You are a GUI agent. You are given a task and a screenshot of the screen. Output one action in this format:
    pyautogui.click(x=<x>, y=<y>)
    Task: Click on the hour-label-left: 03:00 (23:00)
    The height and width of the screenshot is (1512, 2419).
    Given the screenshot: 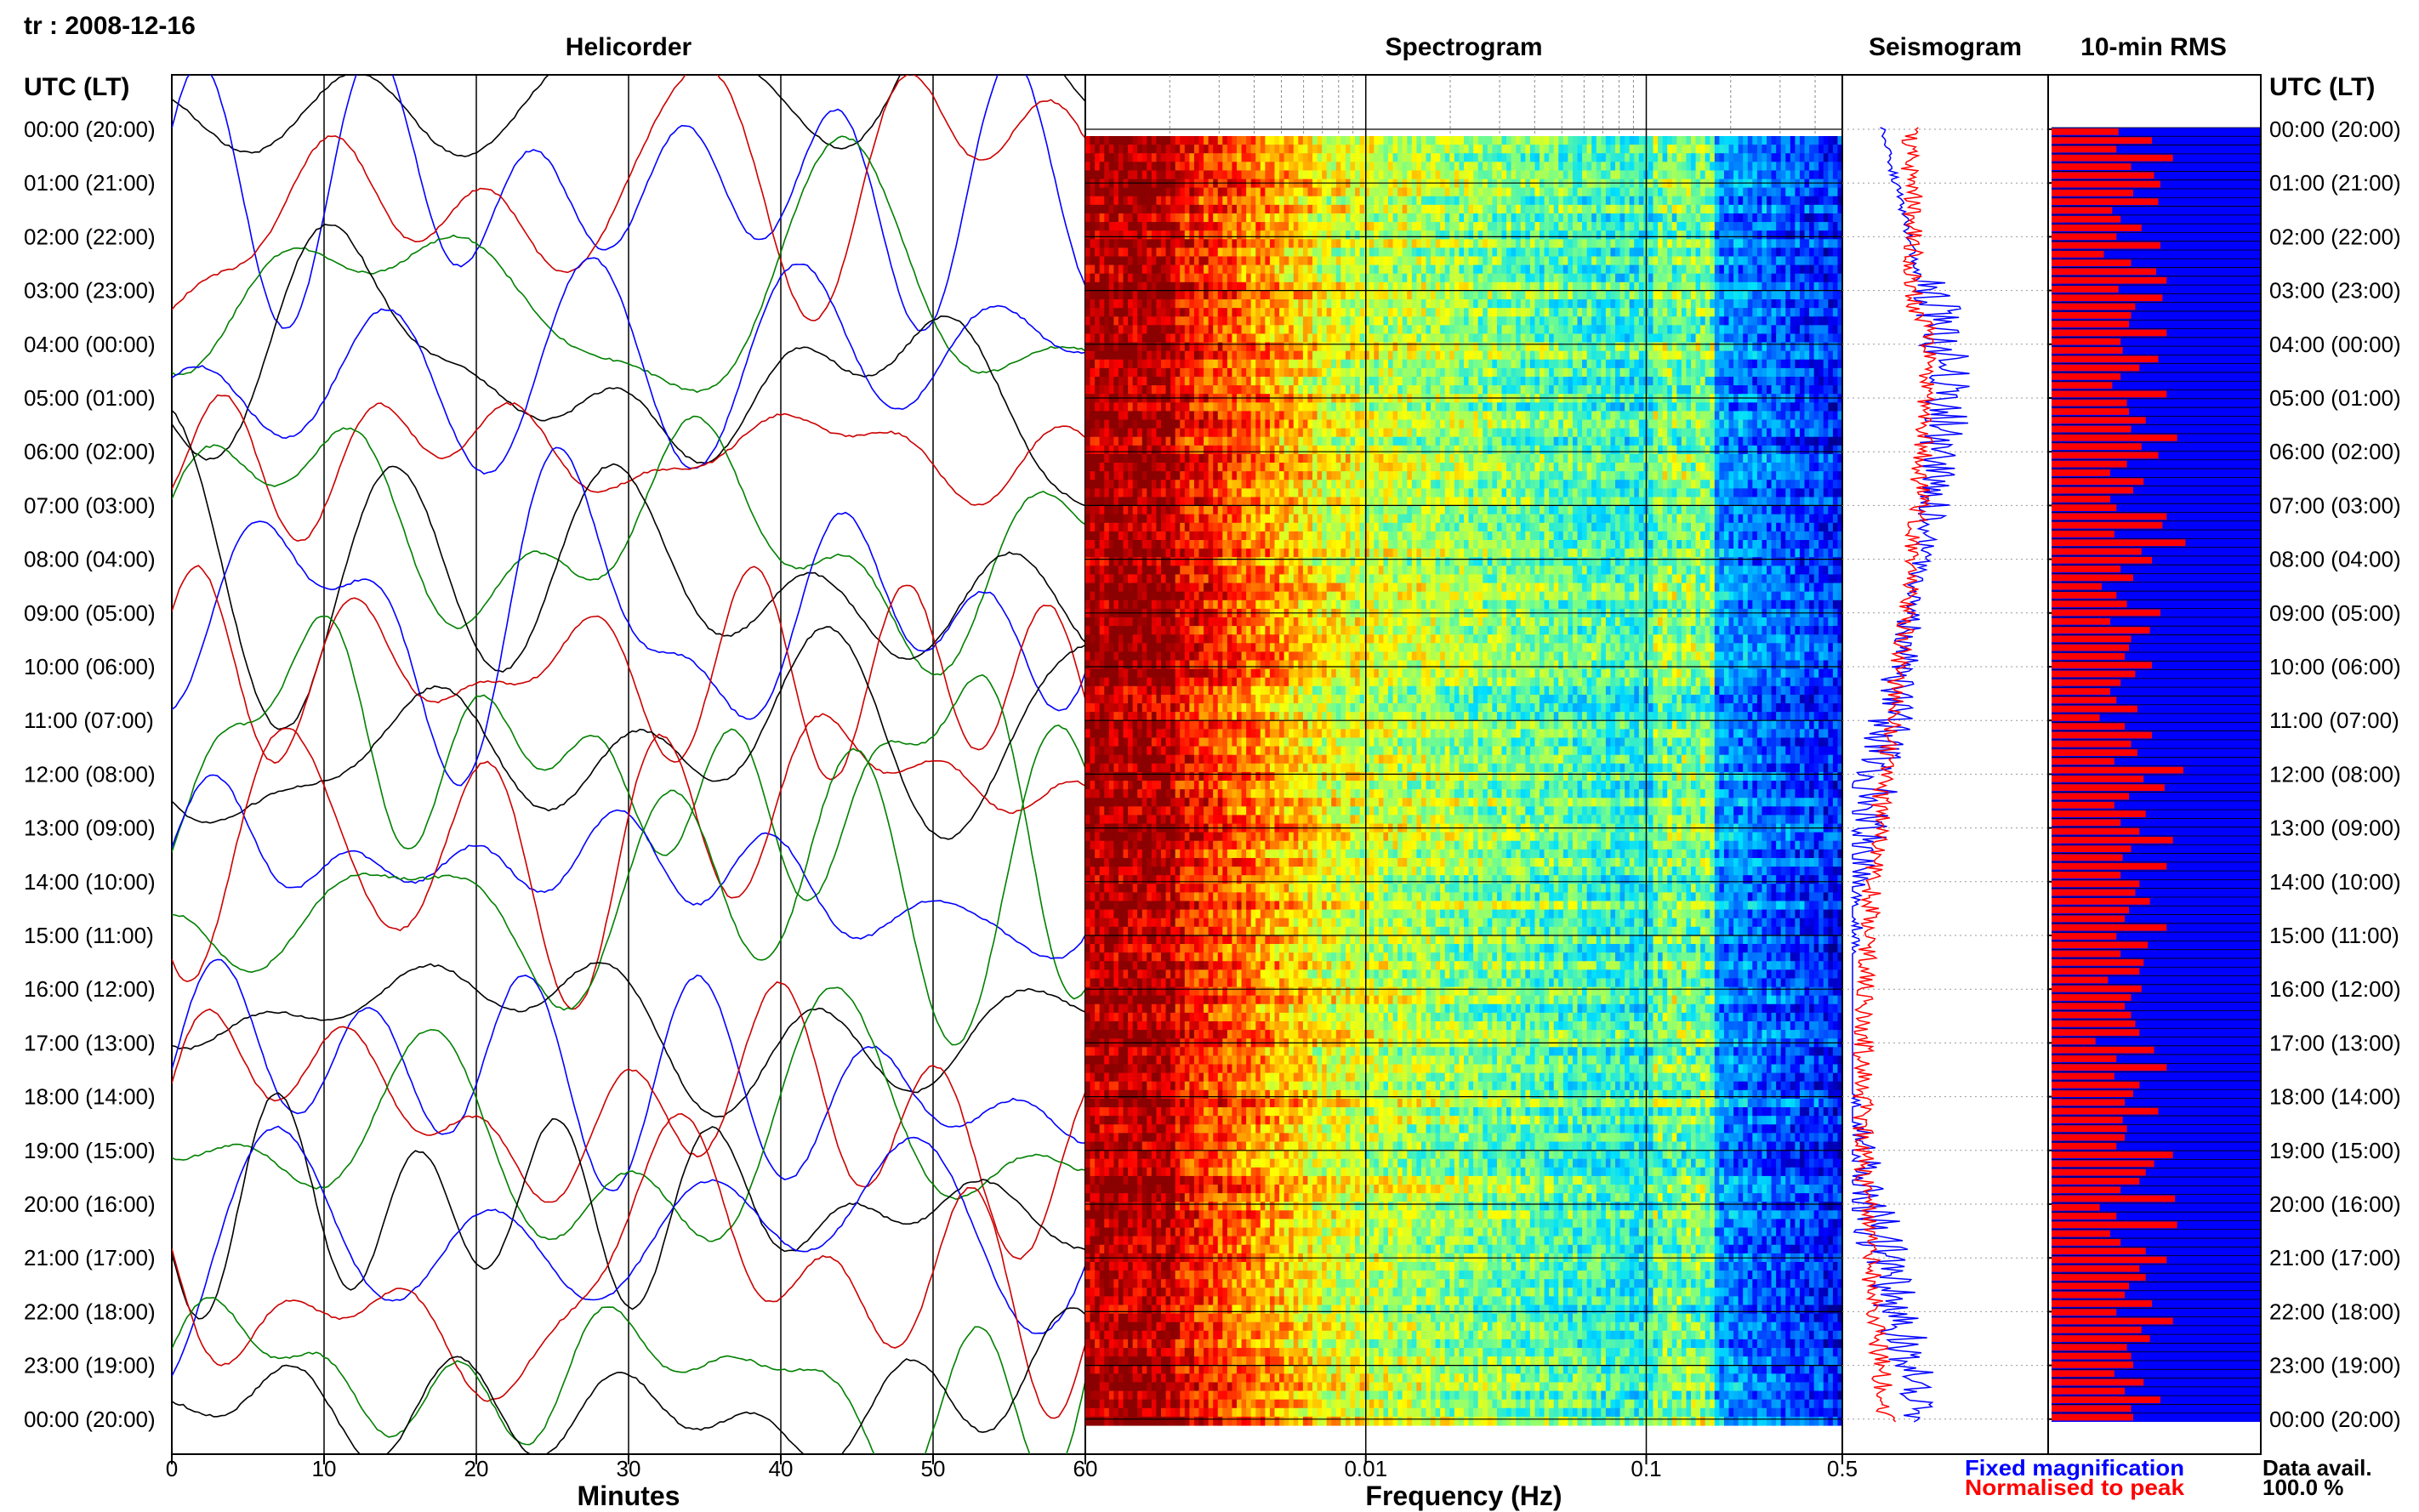 What is the action you would take?
    pyautogui.click(x=90, y=291)
    